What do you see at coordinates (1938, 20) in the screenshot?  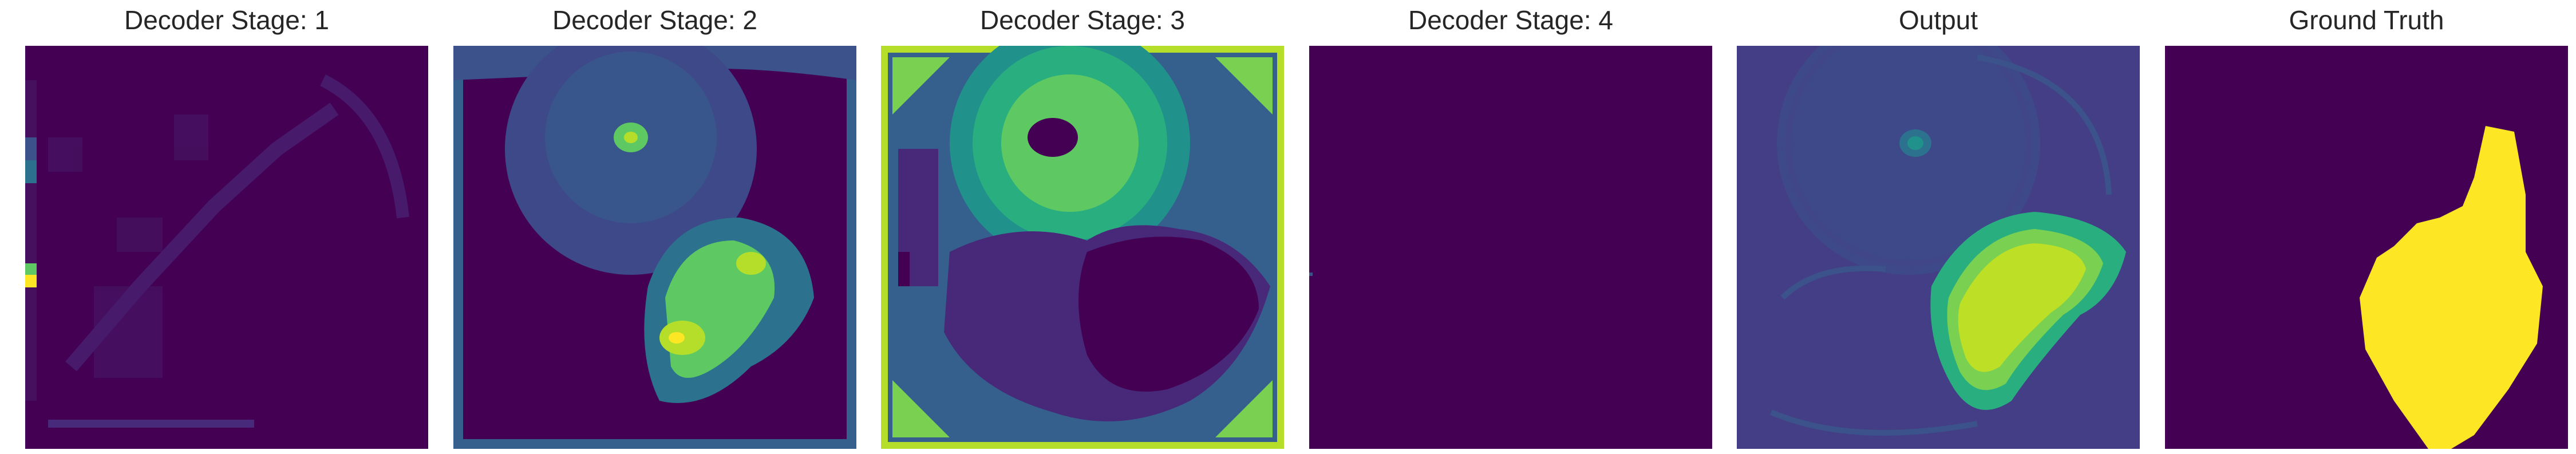 I see `panel-title: Output` at bounding box center [1938, 20].